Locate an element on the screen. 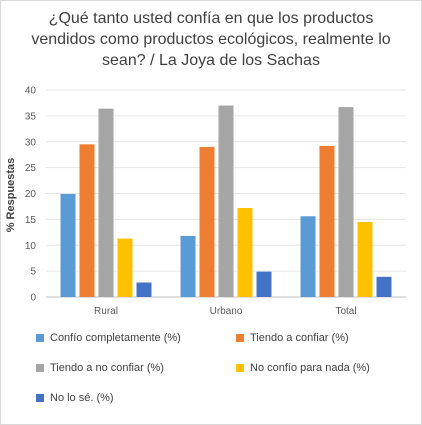  x-tick-label: Total is located at coordinates (345, 311).